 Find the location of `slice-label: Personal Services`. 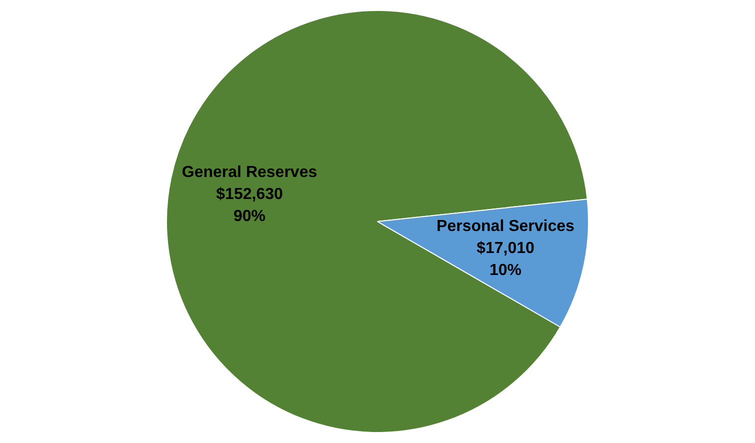

slice-label: Personal Services is located at coordinates (505, 226).